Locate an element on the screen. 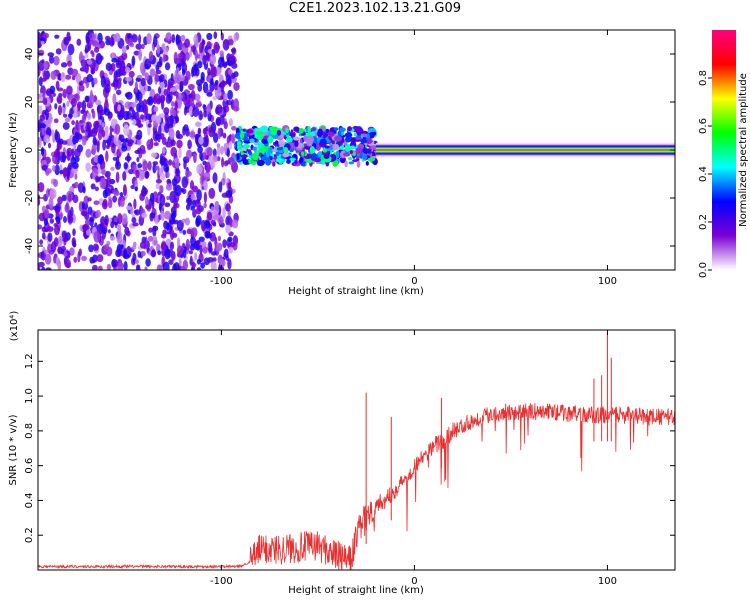 The width and height of the screenshot is (750, 600). x-tick-label: 100 is located at coordinates (607, 581).